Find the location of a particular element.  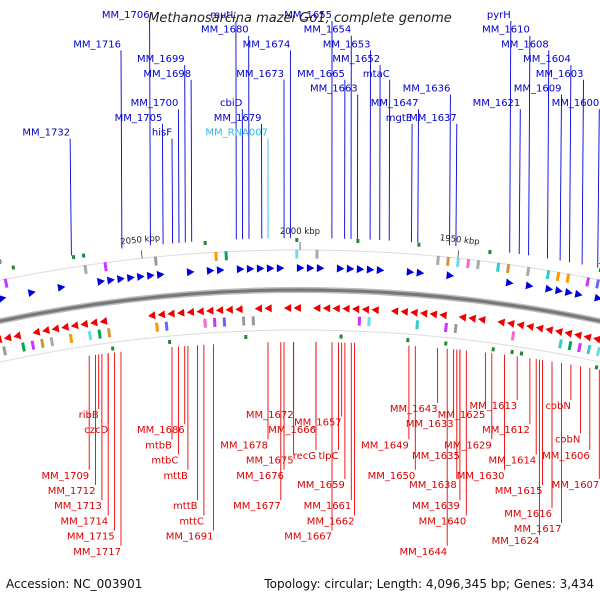

tick-label: 2050 kbp is located at coordinates (140, 240).